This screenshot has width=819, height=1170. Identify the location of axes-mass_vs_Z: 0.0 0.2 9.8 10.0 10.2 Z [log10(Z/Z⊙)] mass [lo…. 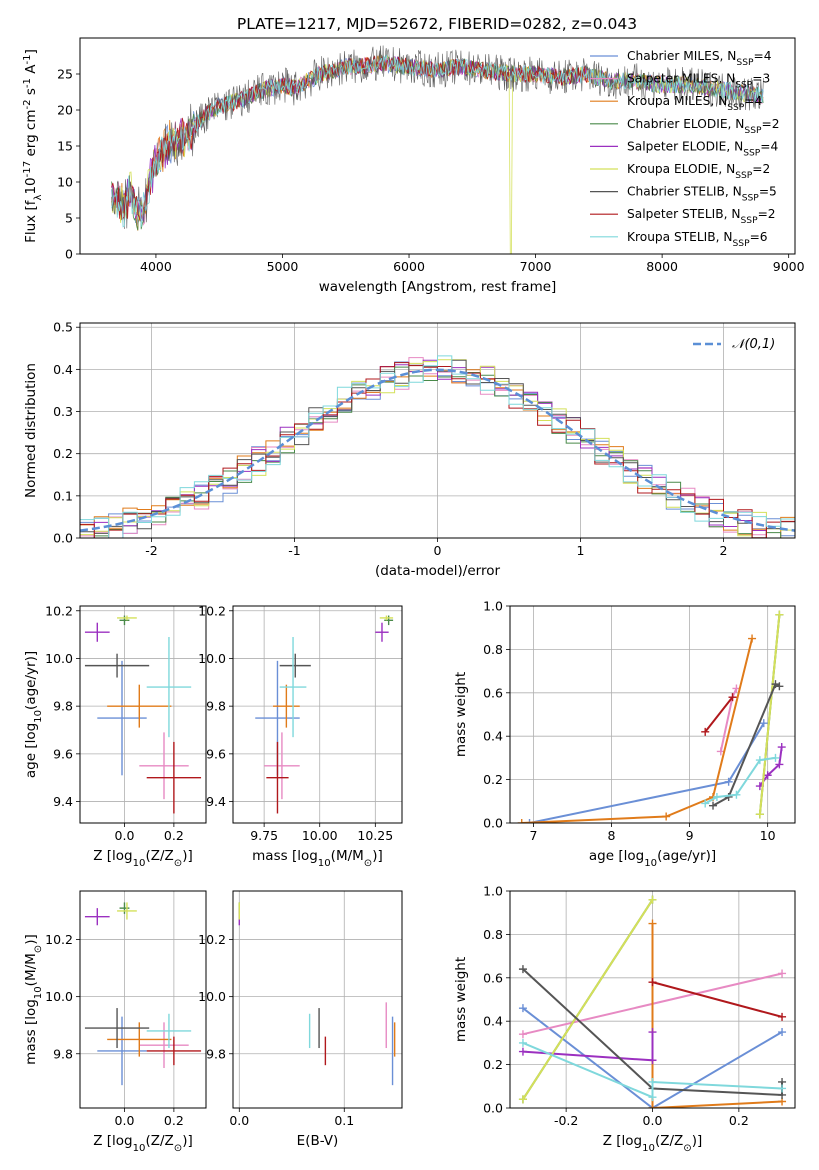
(115, 1022).